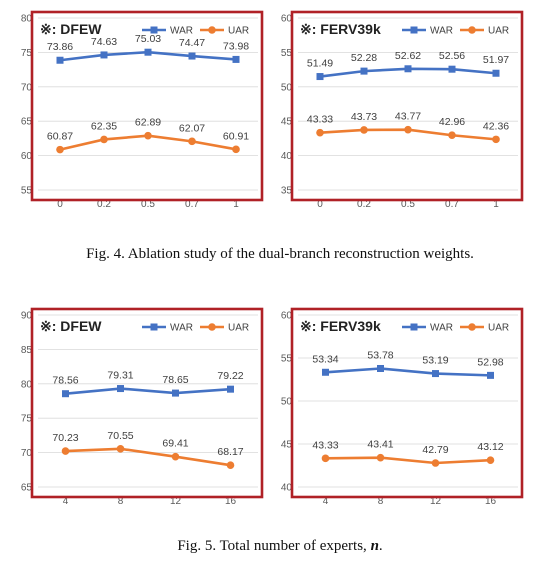  What do you see at coordinates (380, 546) in the screenshot?
I see `figure-5-caption-suffix: .` at bounding box center [380, 546].